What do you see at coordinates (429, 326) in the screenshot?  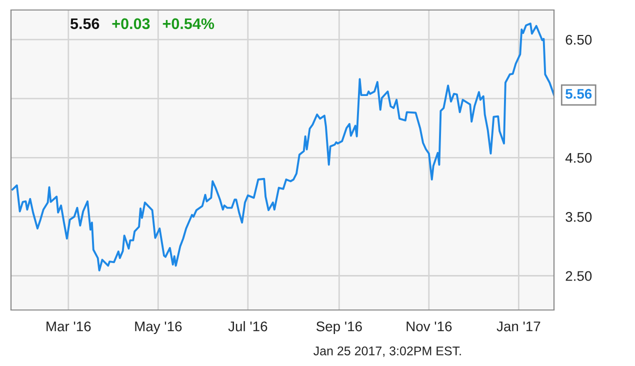 I see `x-tick-label: Nov '16` at bounding box center [429, 326].